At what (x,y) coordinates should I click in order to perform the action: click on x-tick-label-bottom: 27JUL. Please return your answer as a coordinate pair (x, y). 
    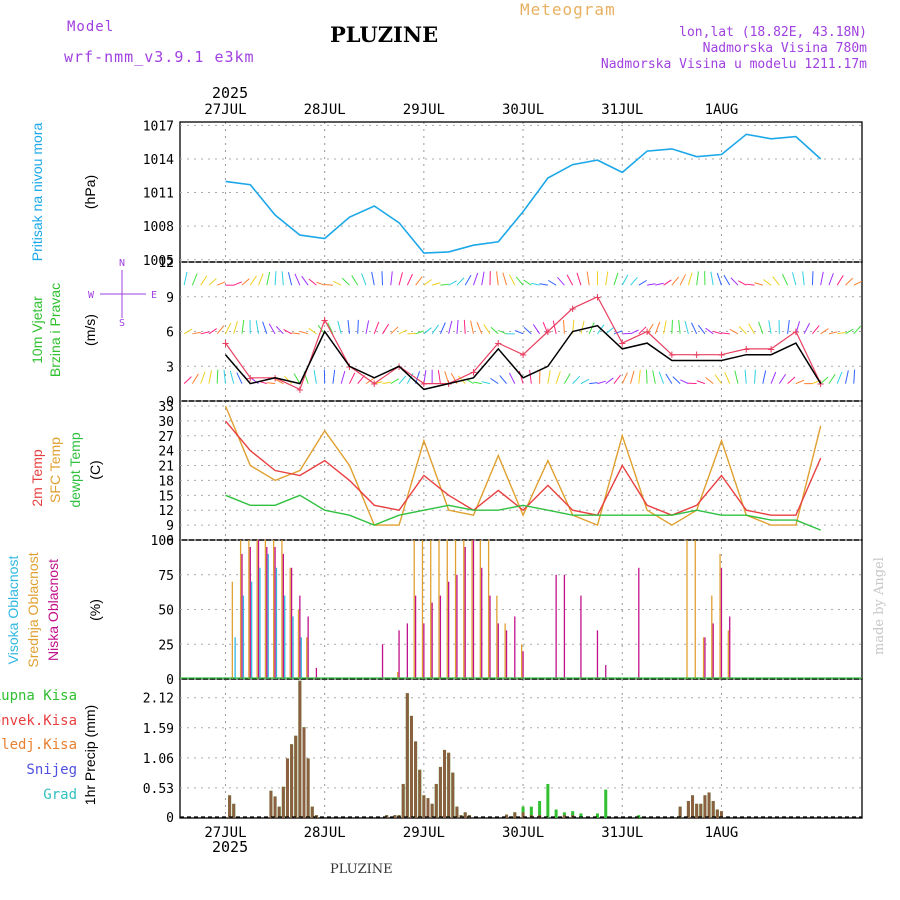
    Looking at the image, I should click on (225, 833).